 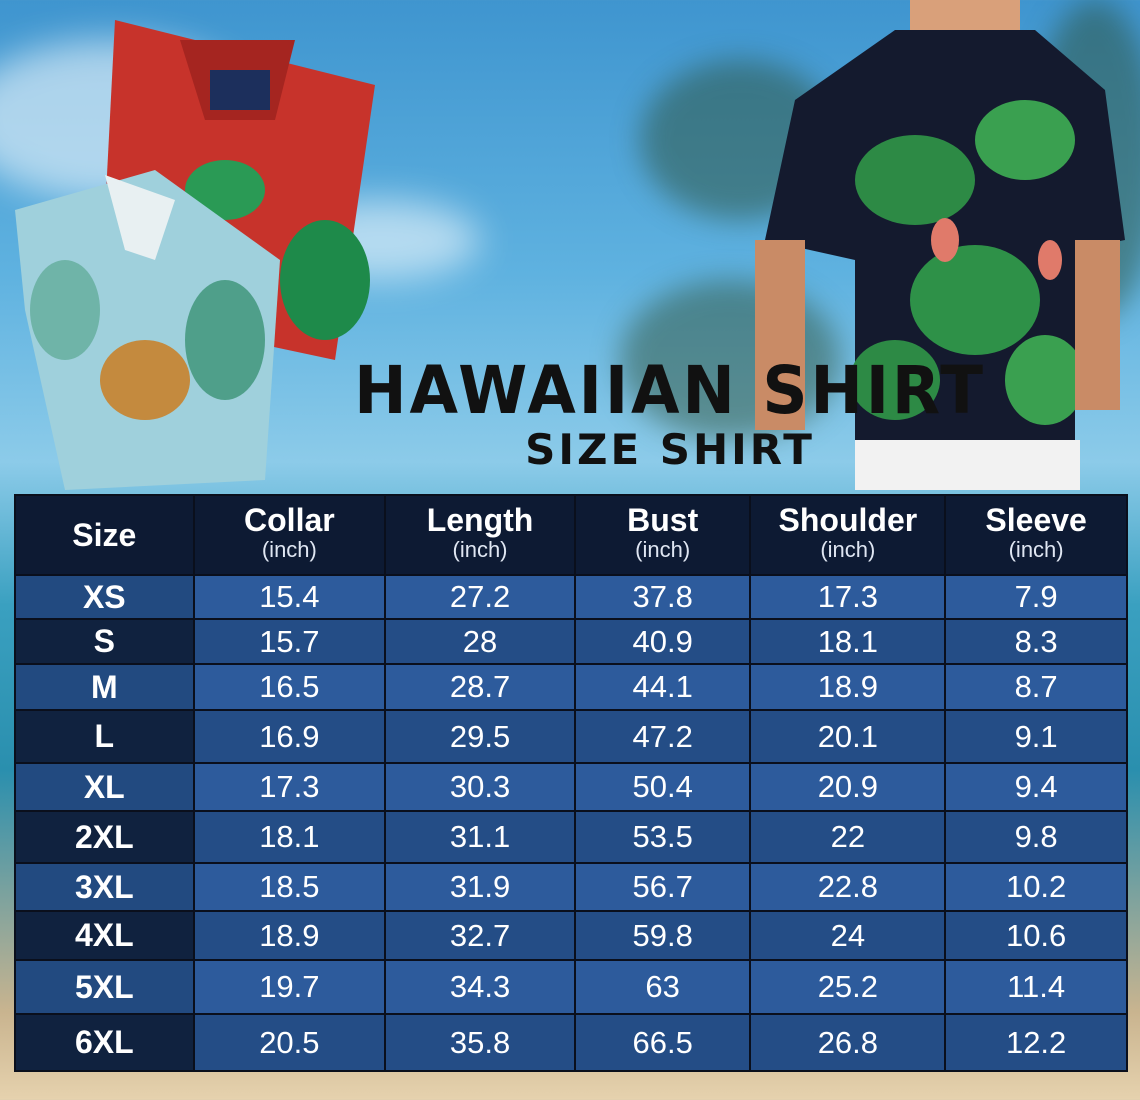 I want to click on value-cell: 26.8, so click(x=848, y=1042).